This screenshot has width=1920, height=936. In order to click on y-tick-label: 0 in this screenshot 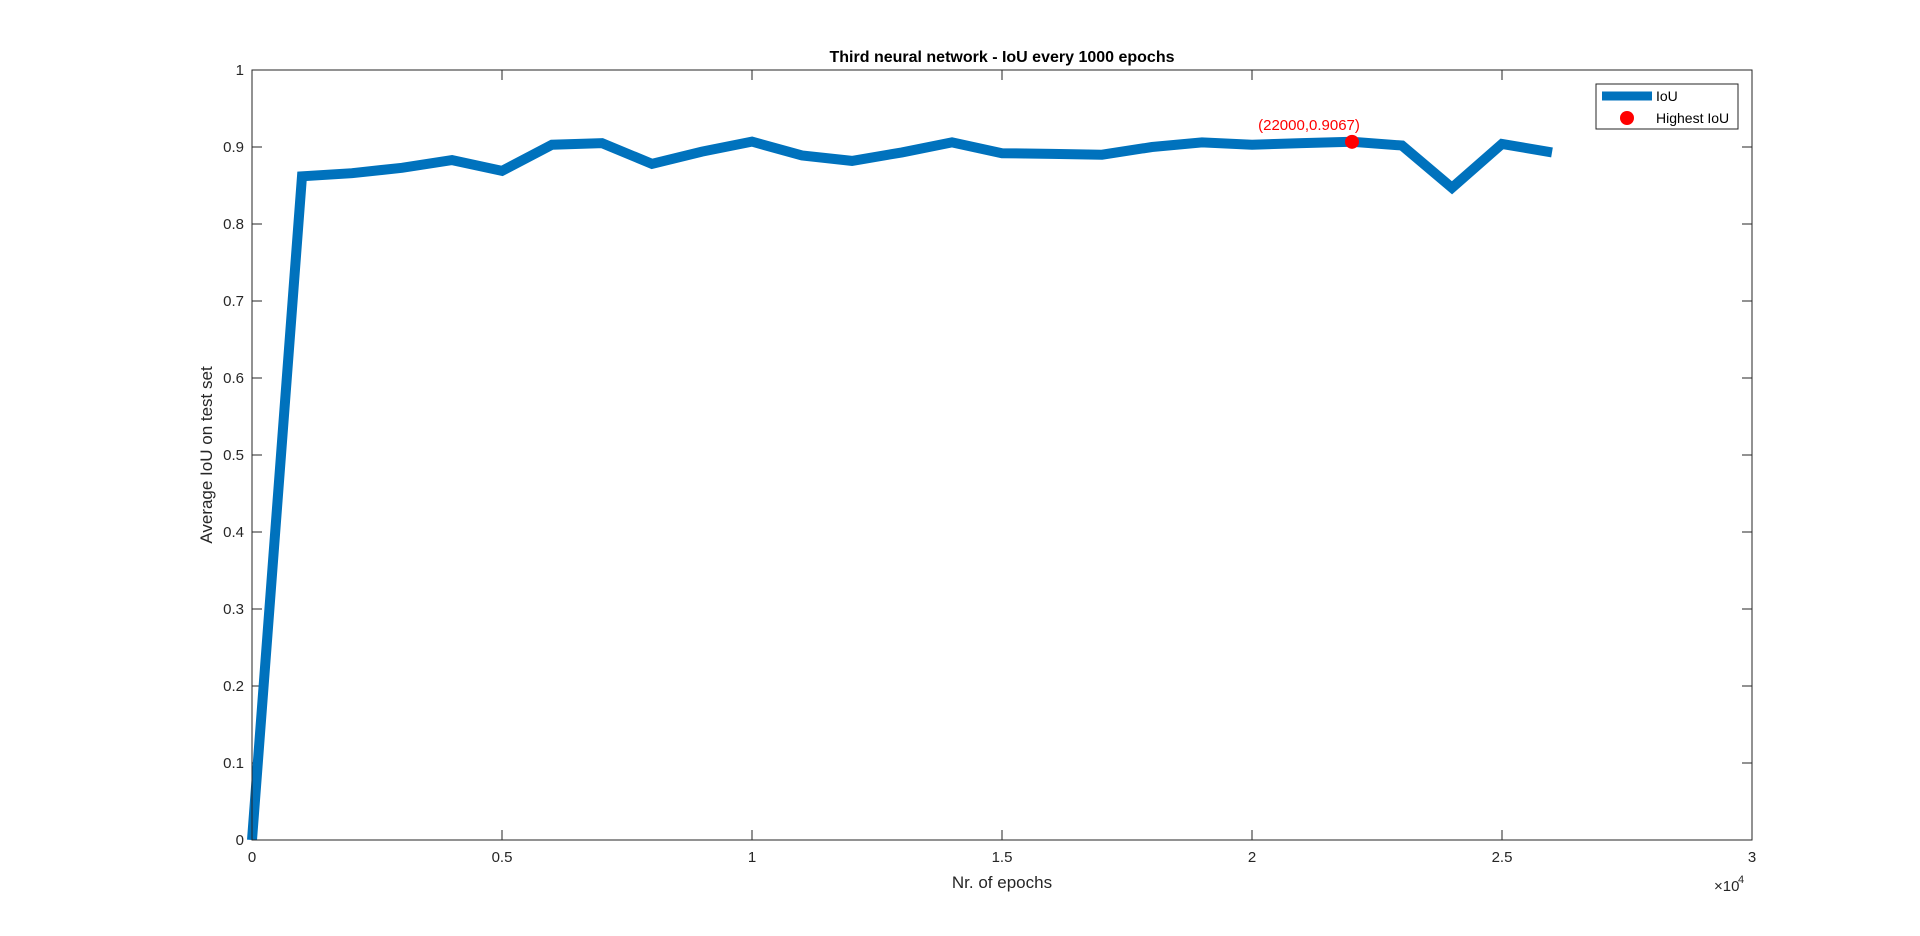, I will do `click(240, 840)`.